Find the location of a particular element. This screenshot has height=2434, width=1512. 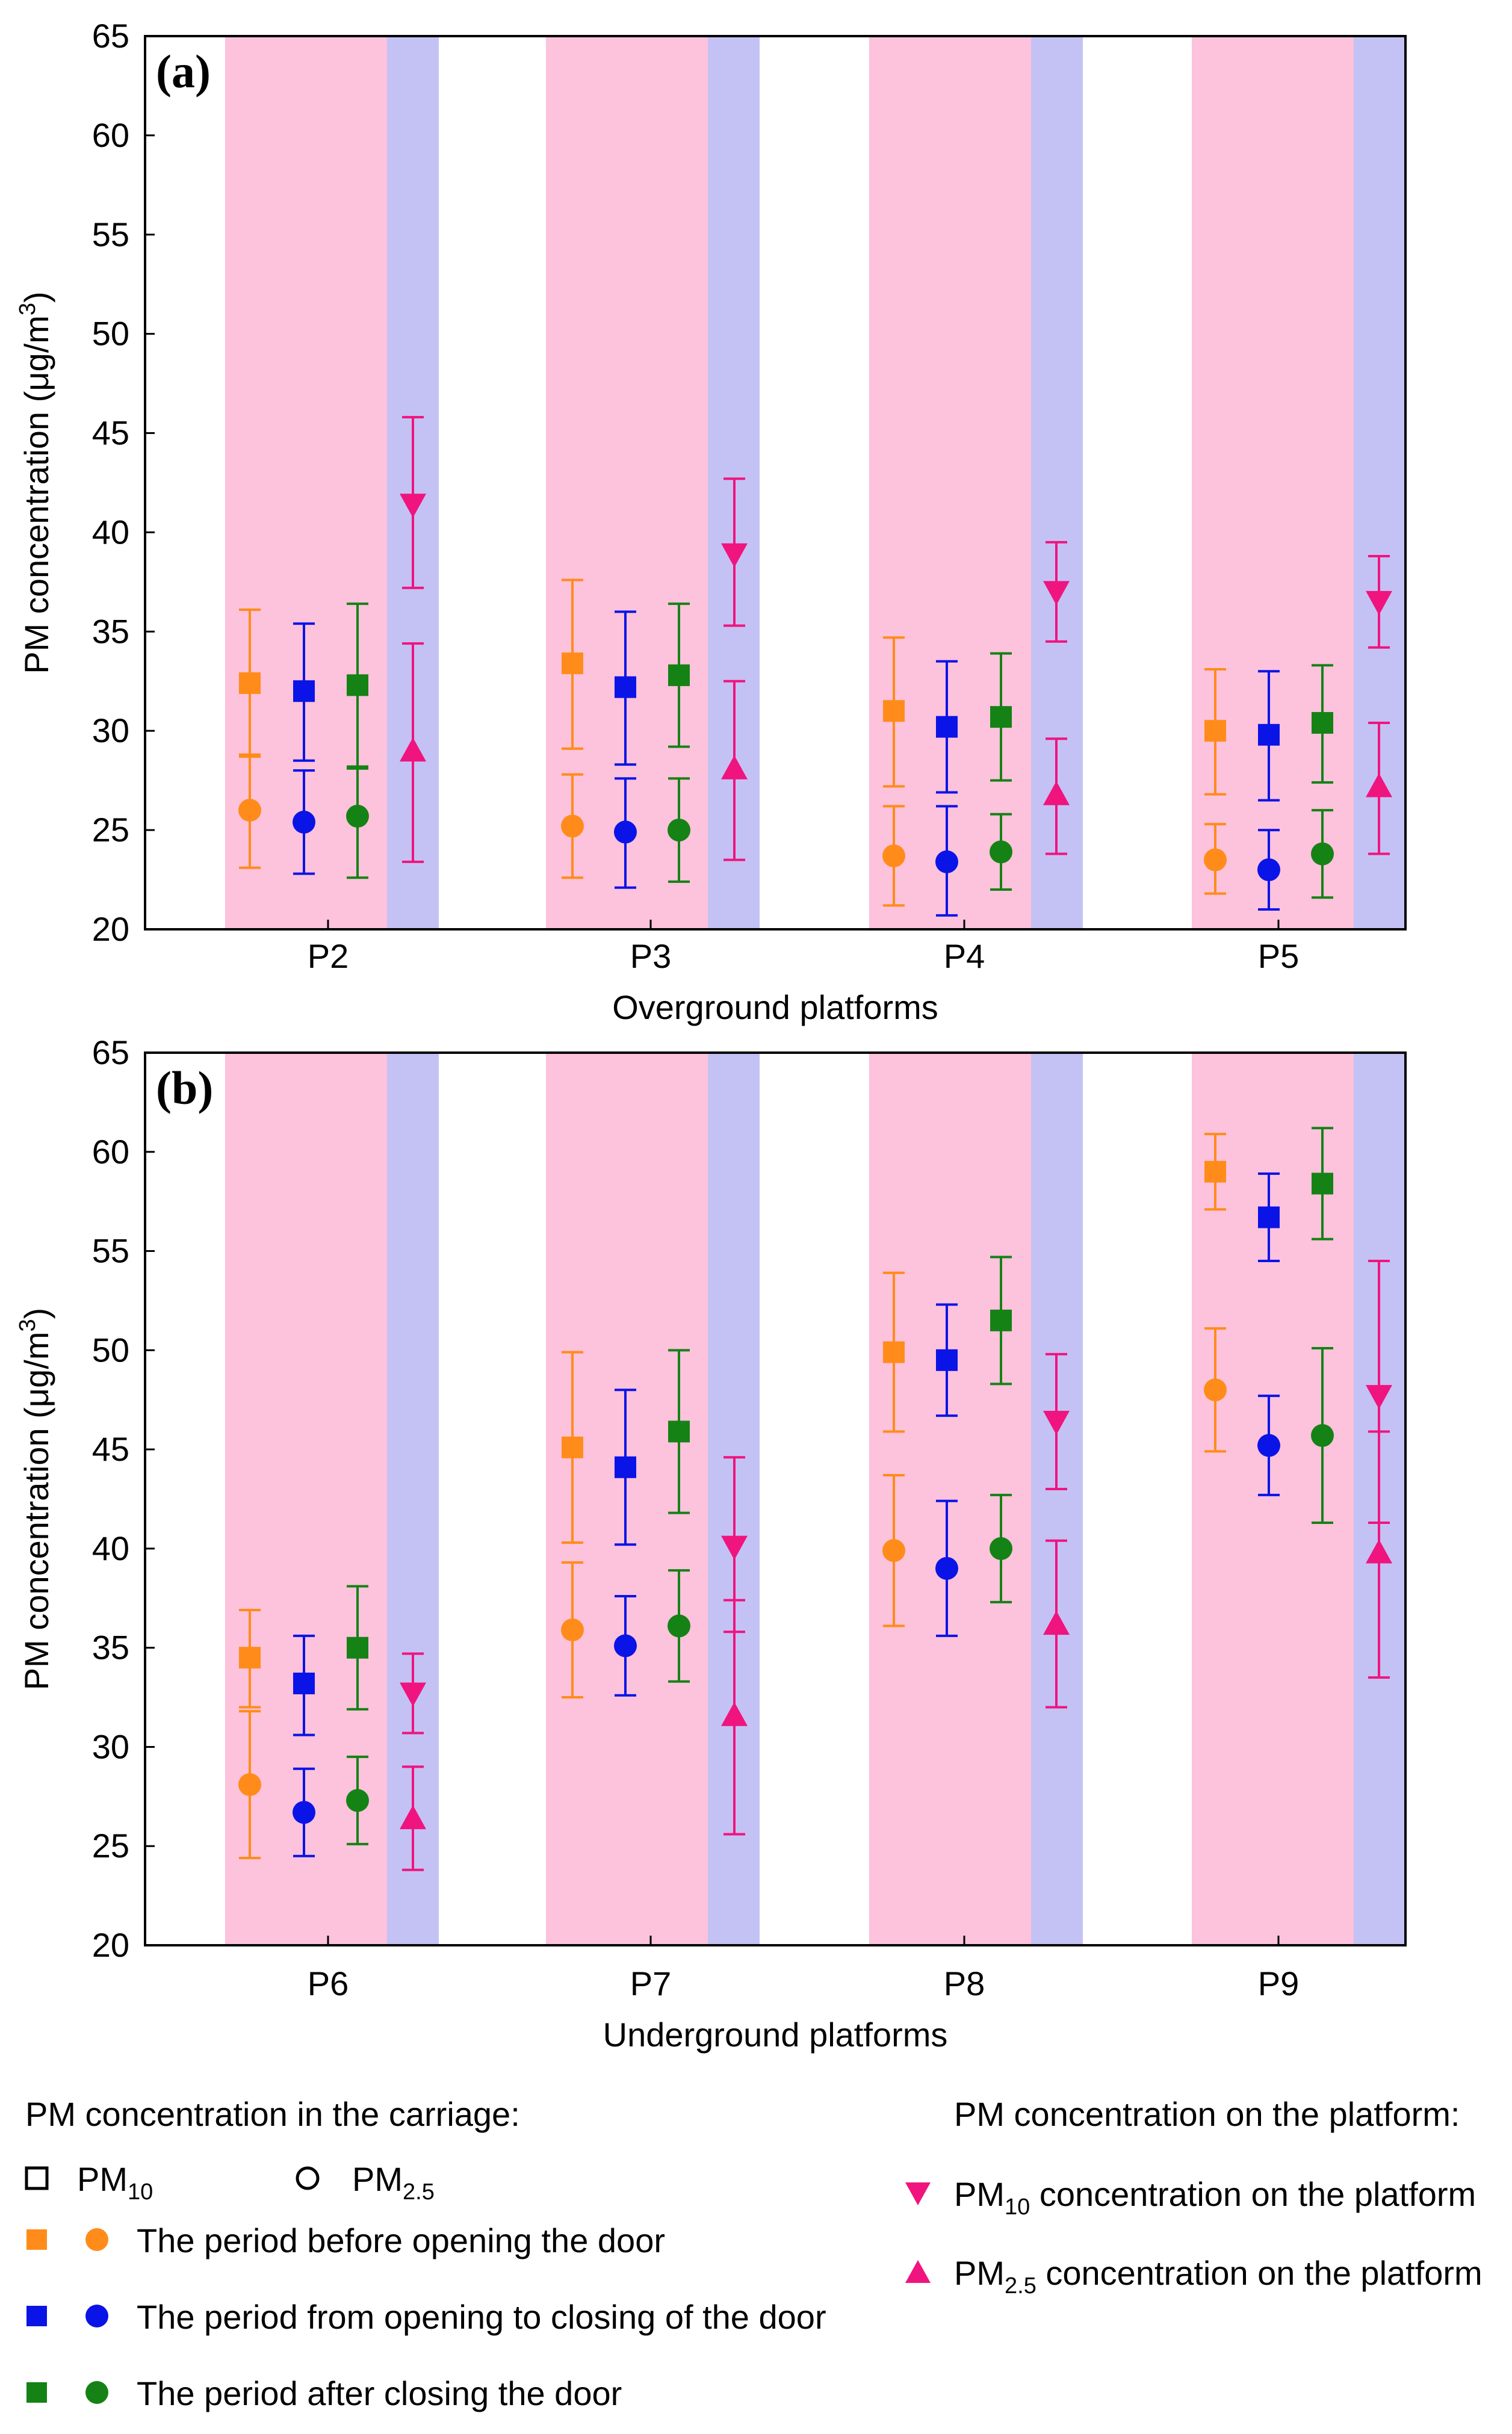

marker-circle-PM25-during-P7 is located at coordinates (625, 1646).